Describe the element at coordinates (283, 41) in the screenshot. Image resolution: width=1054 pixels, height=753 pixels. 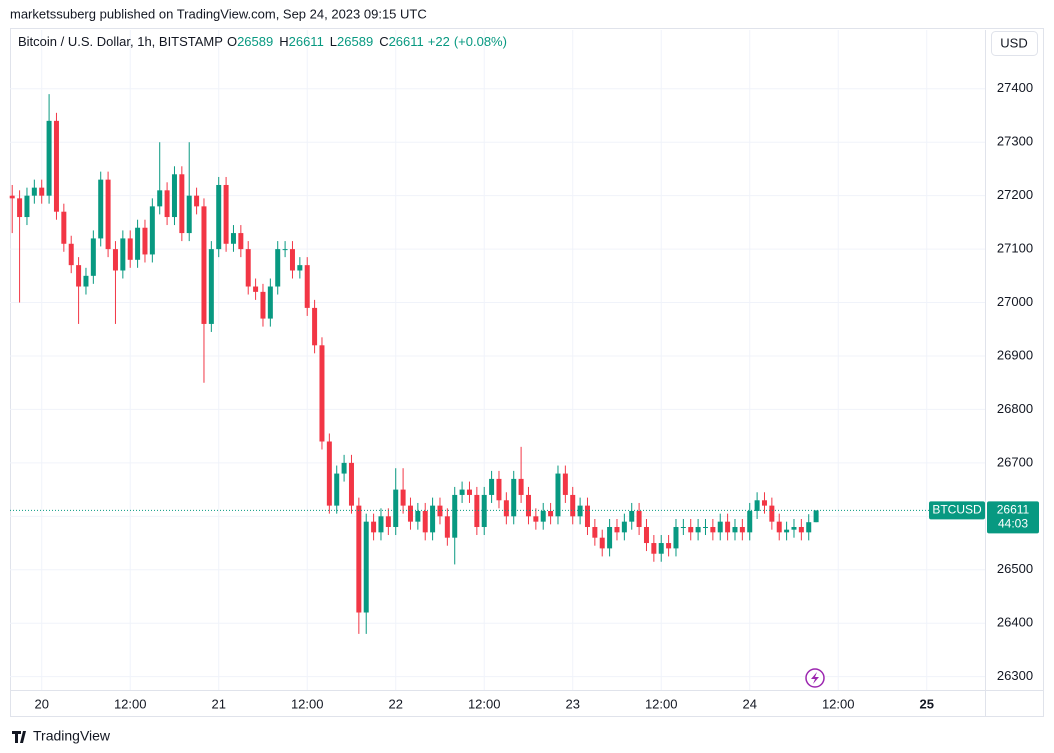
I see `ohlc-label: H` at that location.